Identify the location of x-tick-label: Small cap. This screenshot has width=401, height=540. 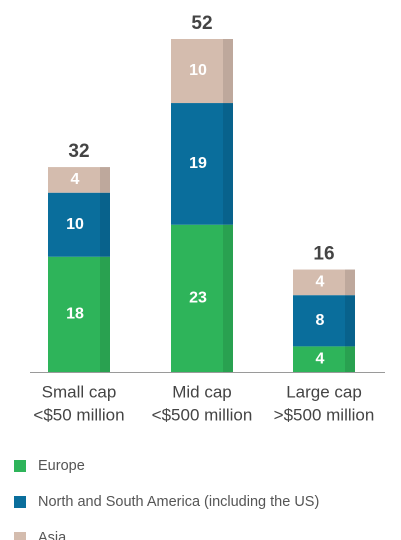
(79, 391).